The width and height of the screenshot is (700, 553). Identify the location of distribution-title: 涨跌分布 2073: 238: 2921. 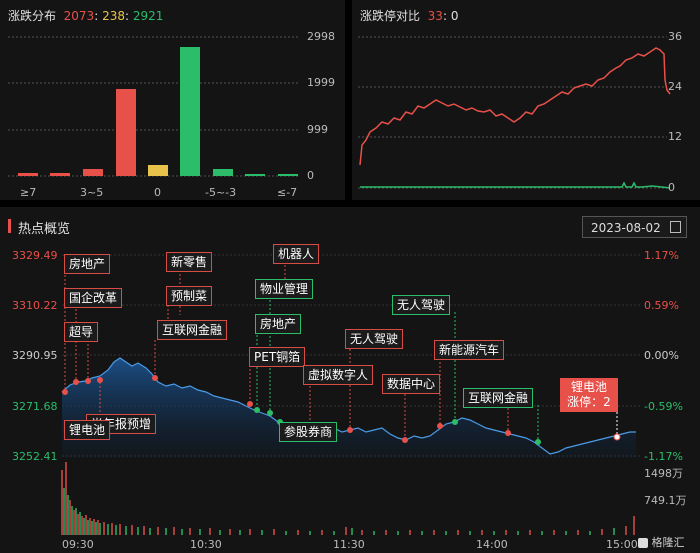
(85, 15).